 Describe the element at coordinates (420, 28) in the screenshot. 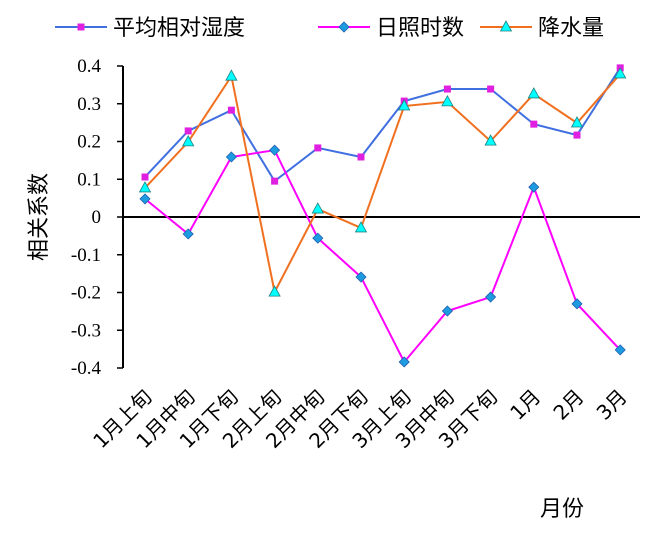

I see `legend-label: 日照时数` at that location.